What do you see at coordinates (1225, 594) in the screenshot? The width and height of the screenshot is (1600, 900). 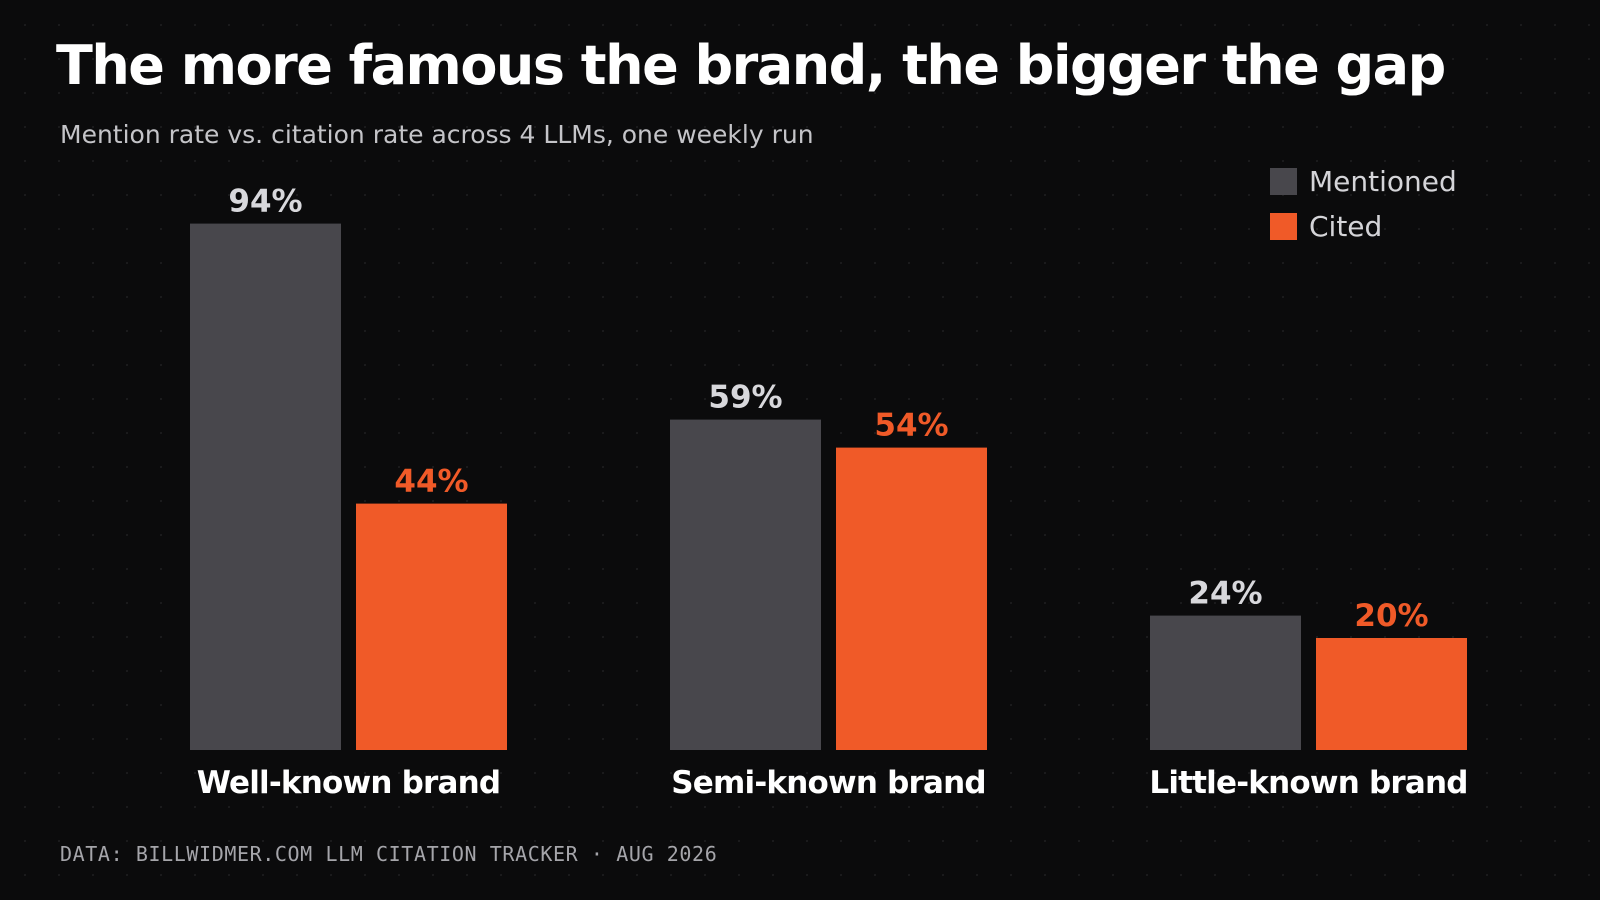 I see `value-label-mentioned-little-known: 24%` at bounding box center [1225, 594].